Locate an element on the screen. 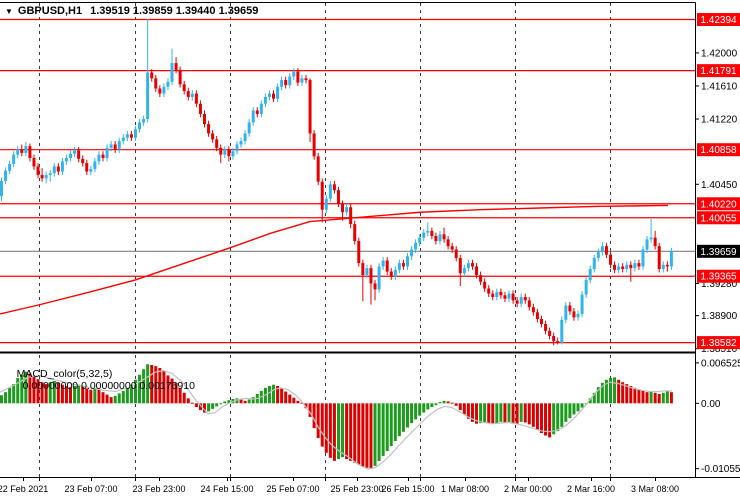 The width and height of the screenshot is (740, 500). price-tick-label: 1.40450 is located at coordinates (719, 185).